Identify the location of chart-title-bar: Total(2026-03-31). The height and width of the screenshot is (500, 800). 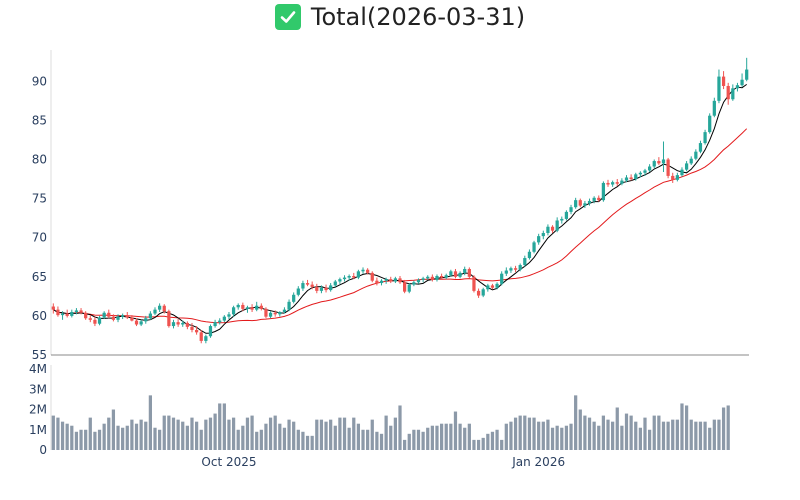
(400, 17).